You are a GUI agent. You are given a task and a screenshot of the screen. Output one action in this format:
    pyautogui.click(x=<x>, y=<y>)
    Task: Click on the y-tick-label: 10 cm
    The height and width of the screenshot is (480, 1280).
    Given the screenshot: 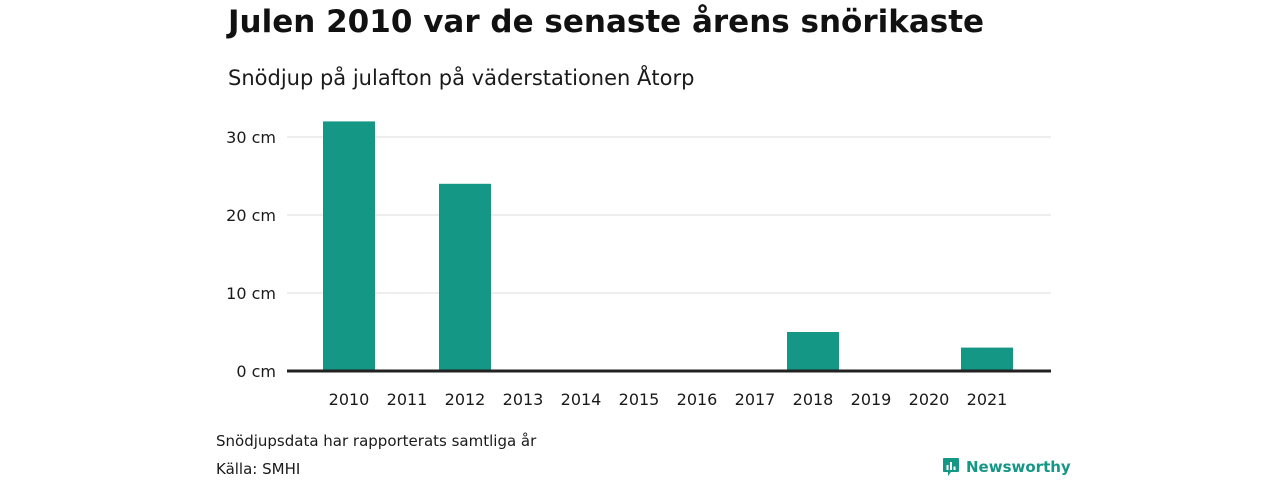 What is the action you would take?
    pyautogui.click(x=251, y=293)
    